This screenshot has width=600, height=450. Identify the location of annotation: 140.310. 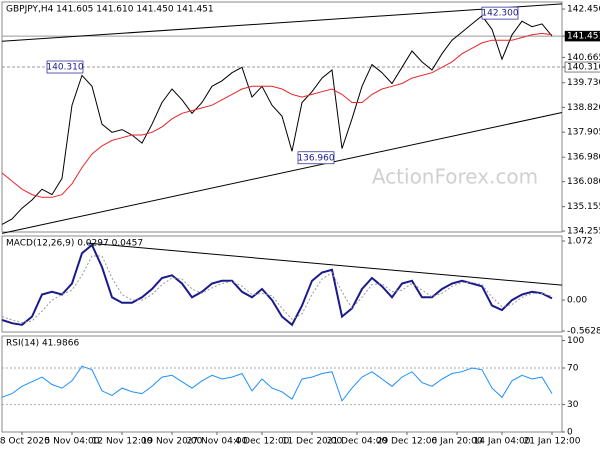
(64, 68).